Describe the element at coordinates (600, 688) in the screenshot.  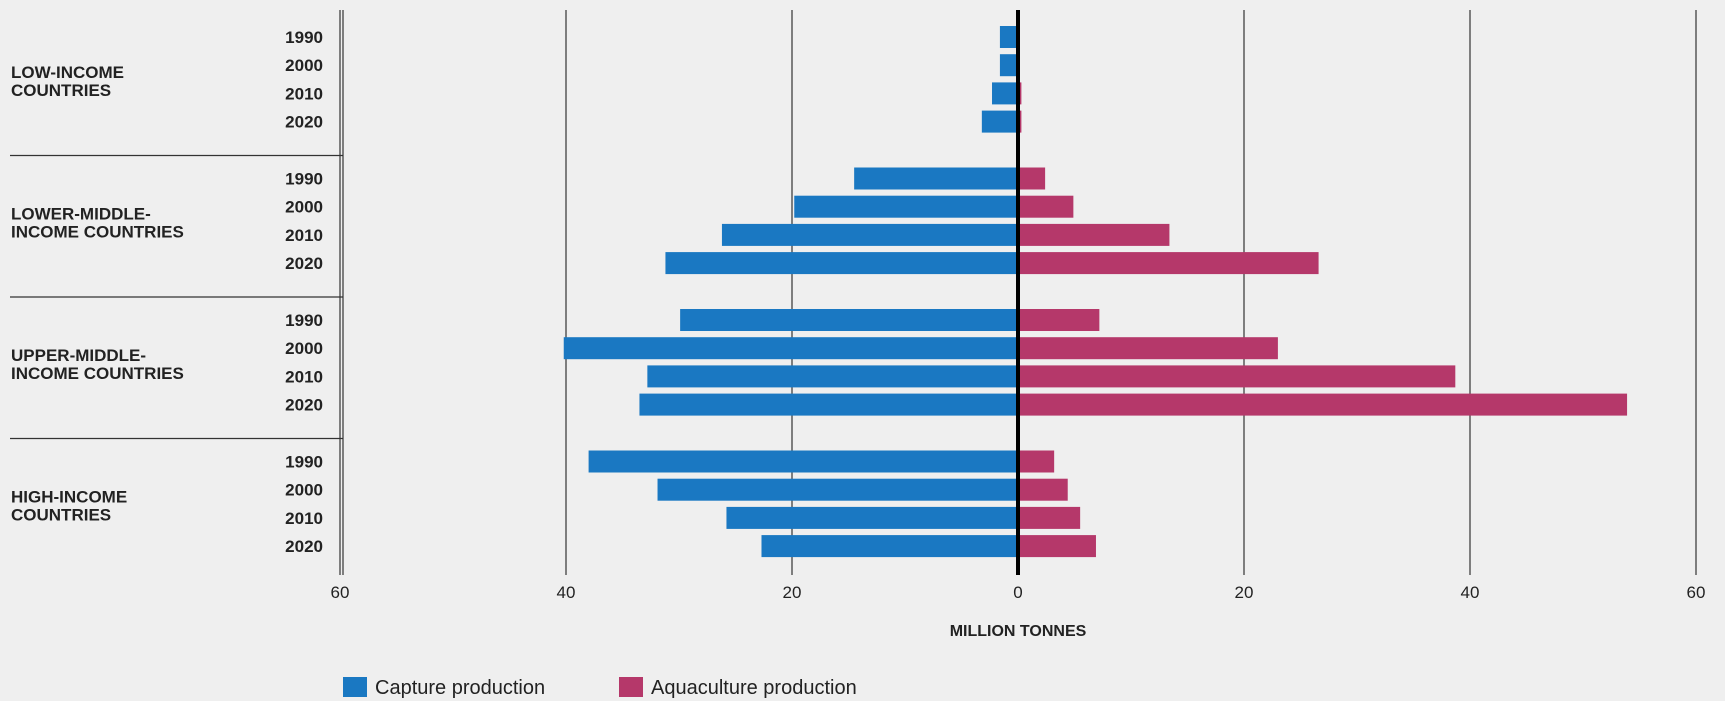
I see `legend: Capture production Aquaculture production` at that location.